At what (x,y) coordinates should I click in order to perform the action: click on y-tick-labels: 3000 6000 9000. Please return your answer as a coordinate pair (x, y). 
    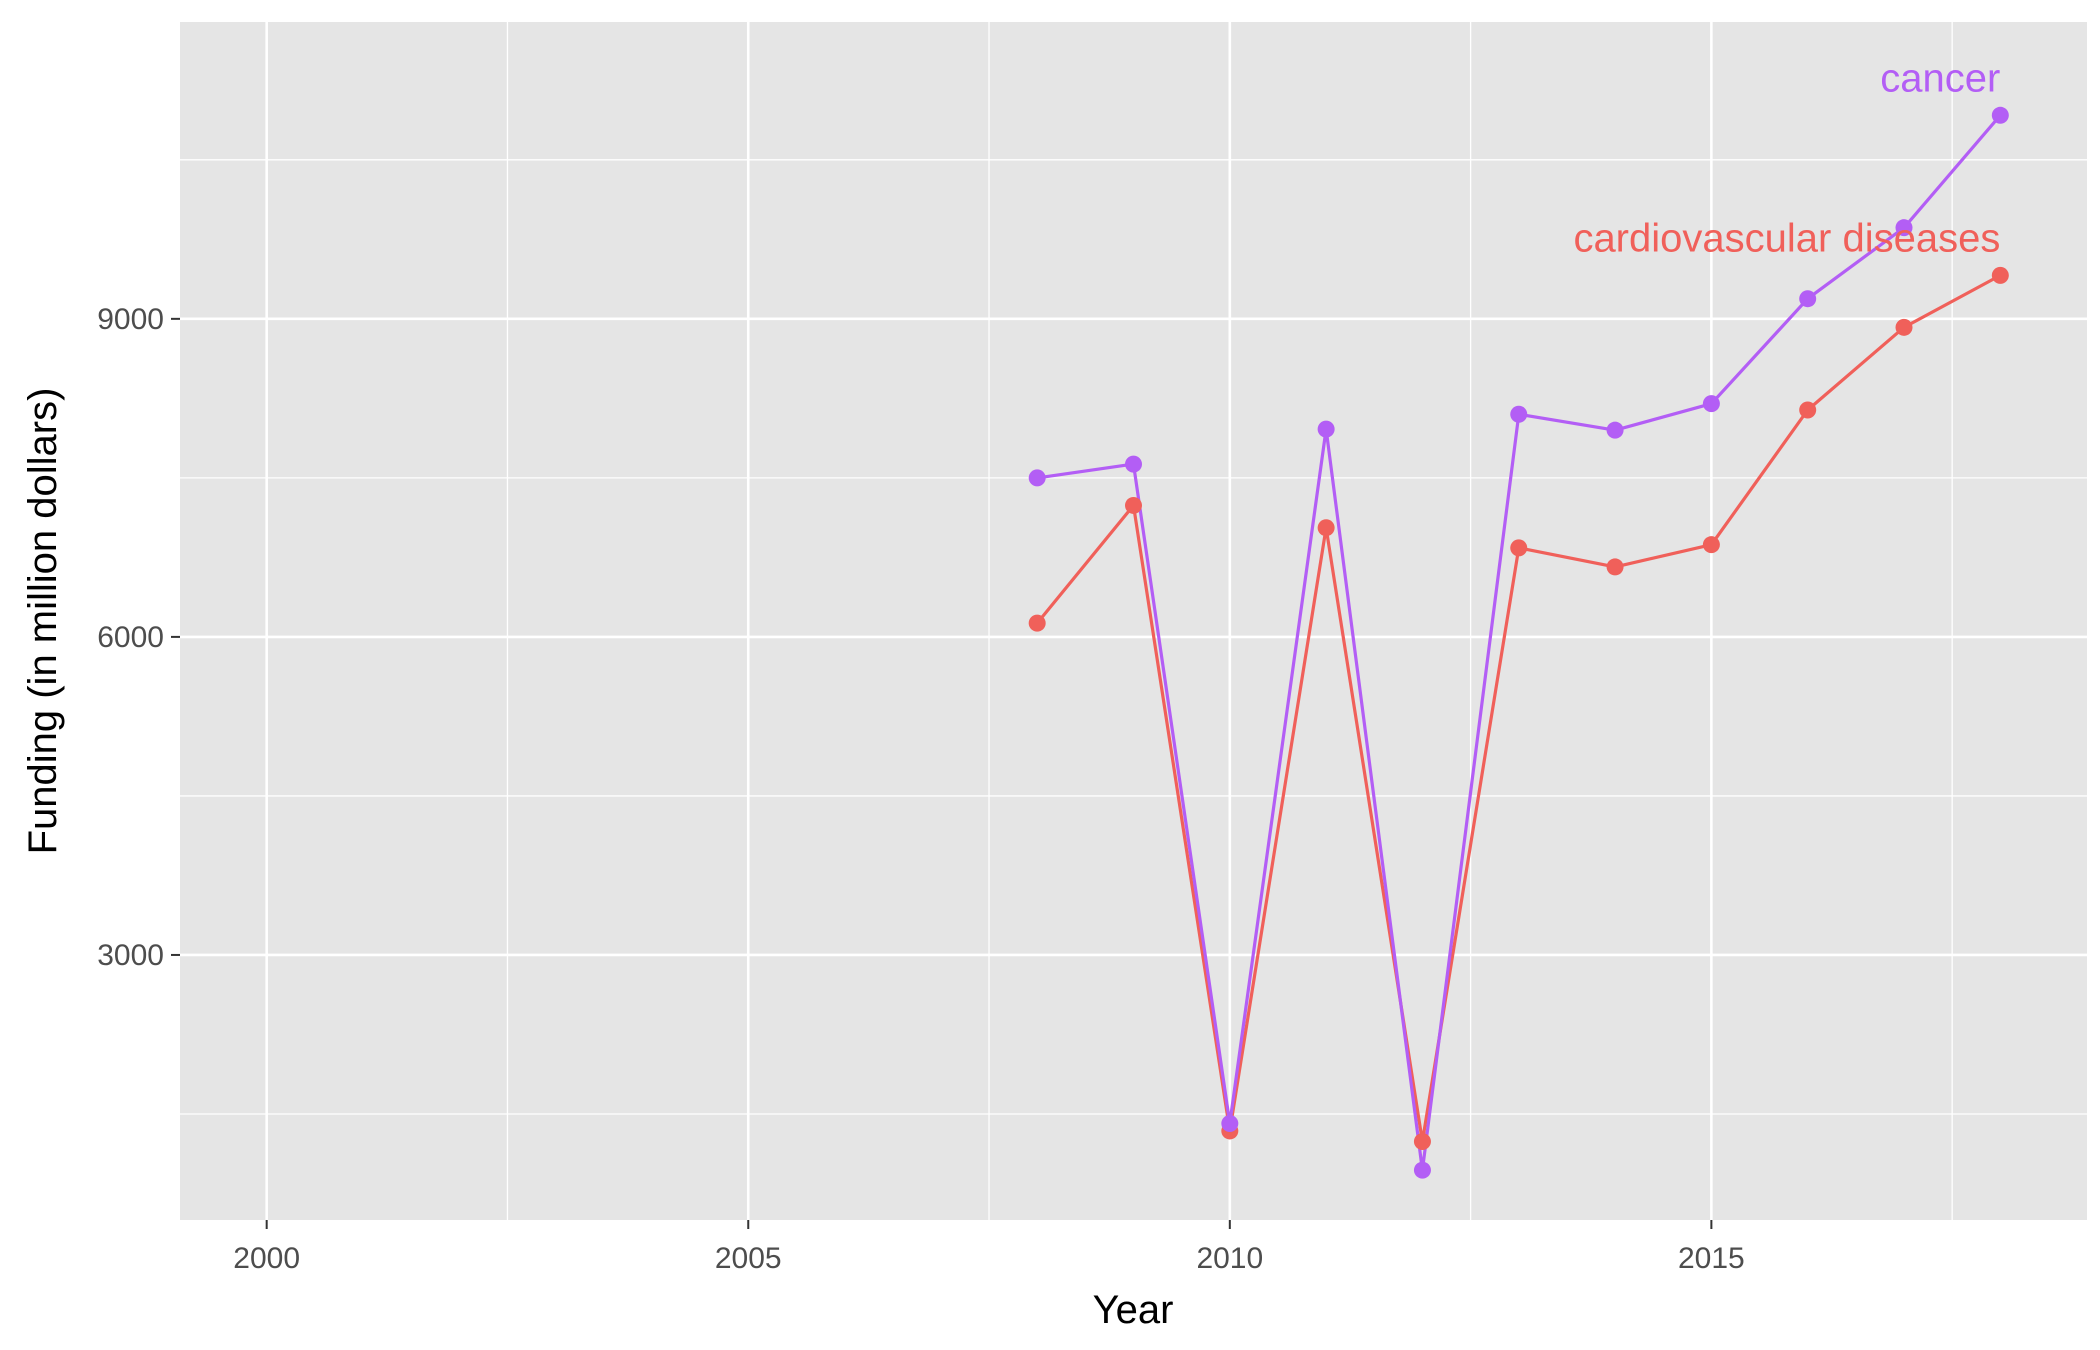
    Looking at the image, I should click on (130, 637).